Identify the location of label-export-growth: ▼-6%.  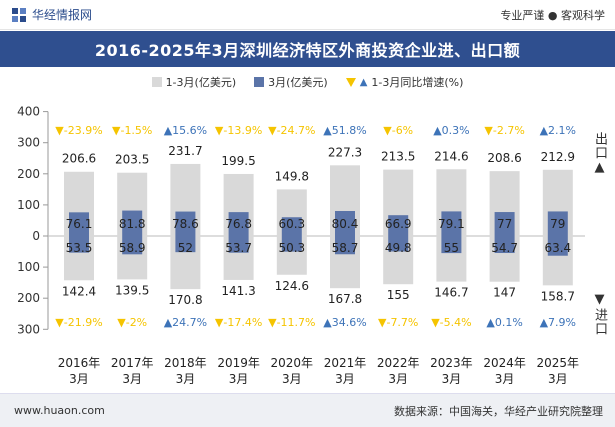
(398, 130).